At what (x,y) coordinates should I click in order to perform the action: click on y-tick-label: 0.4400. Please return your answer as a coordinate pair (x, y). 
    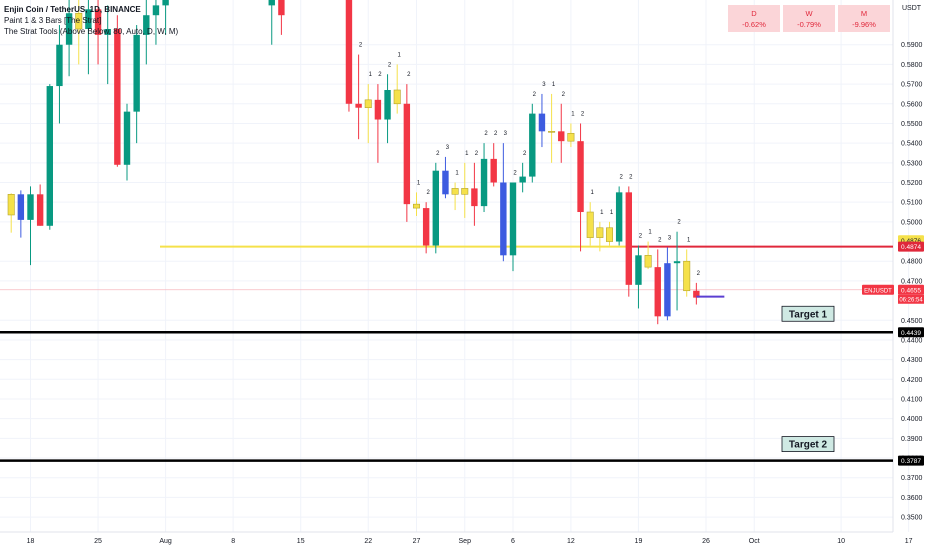
    Looking at the image, I should click on (912, 340).